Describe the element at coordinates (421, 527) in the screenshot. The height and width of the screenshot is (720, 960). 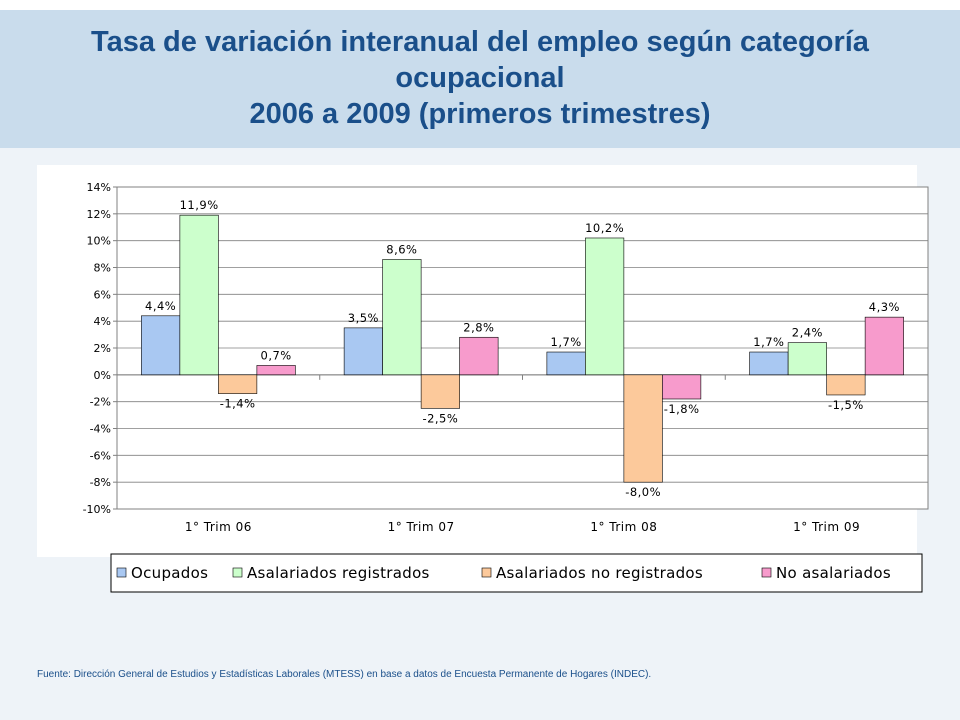
I see `x-tick-label: 1° Trim 07` at that location.